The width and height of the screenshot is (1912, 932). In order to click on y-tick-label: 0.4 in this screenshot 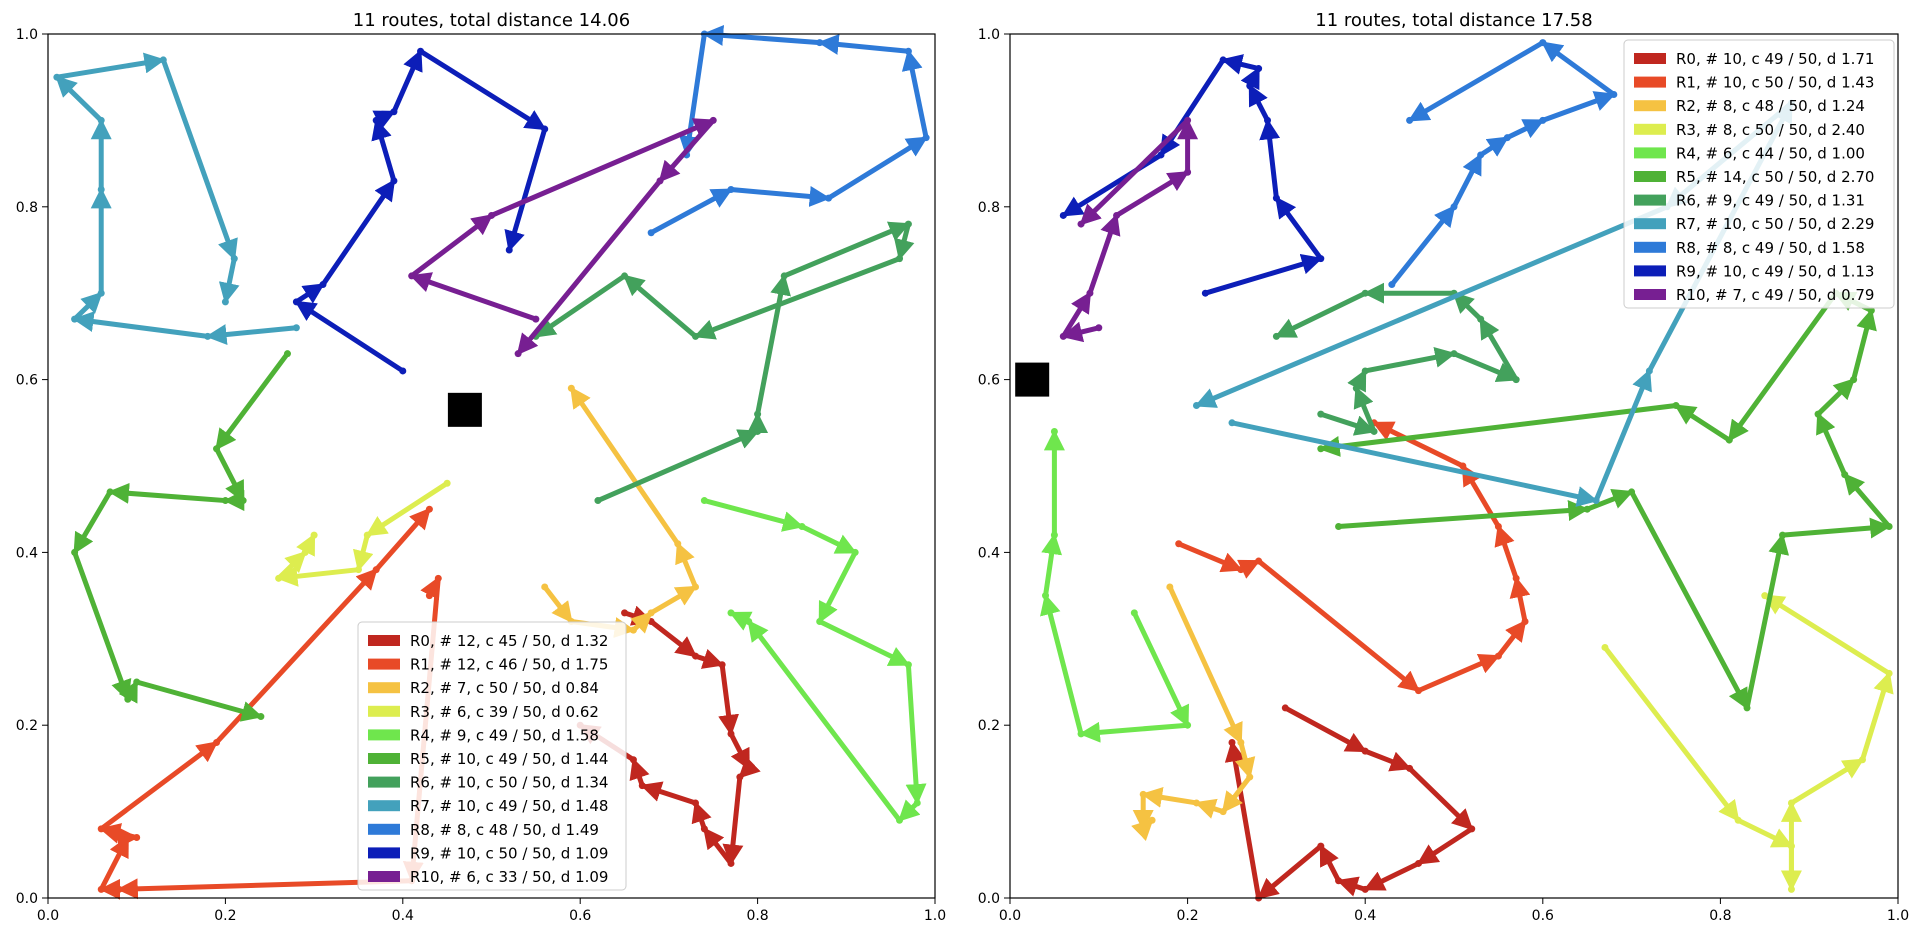, I will do `click(989, 553)`.